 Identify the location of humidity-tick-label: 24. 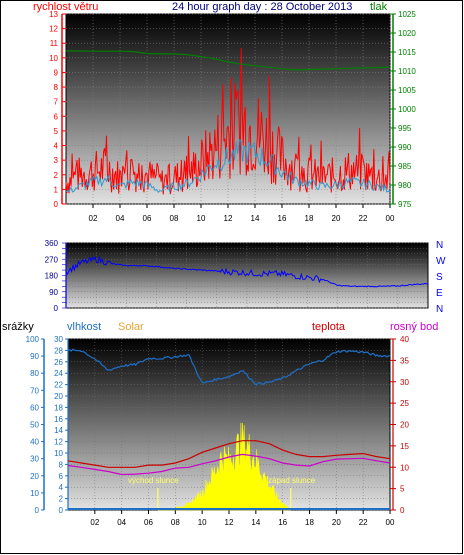
(58, 373).